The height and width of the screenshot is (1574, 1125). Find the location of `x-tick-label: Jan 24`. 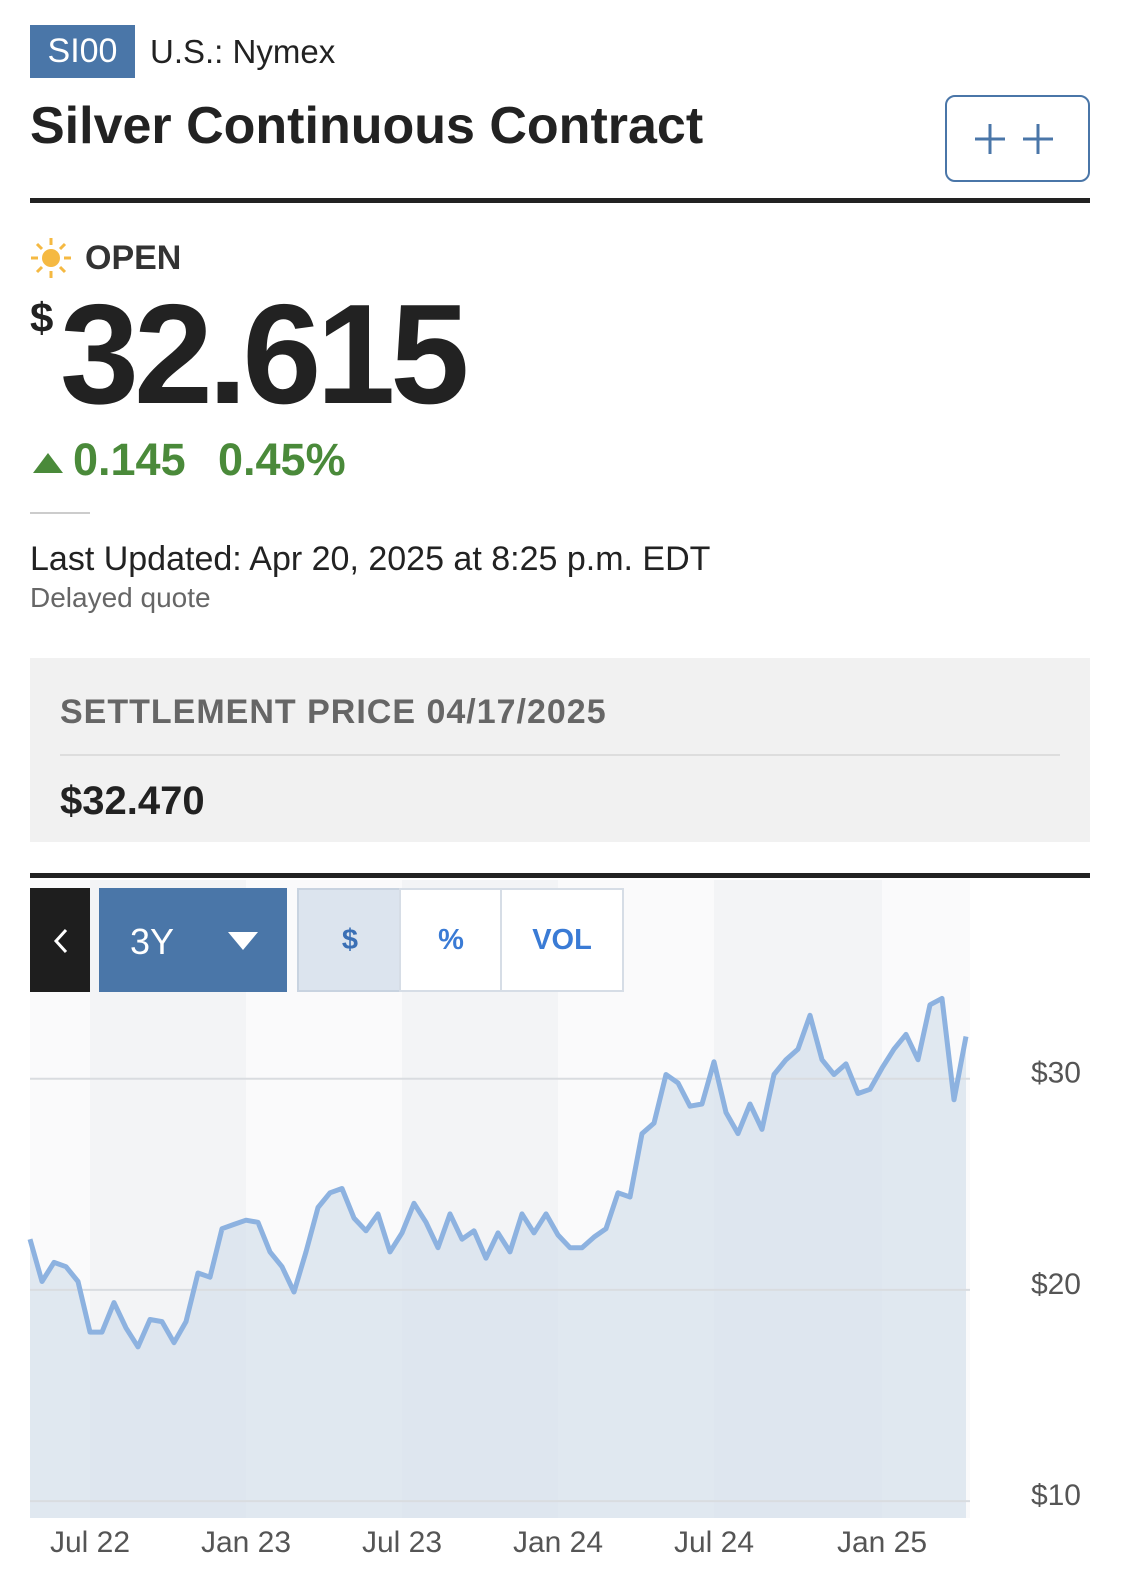

x-tick-label: Jan 24 is located at coordinates (558, 1542).